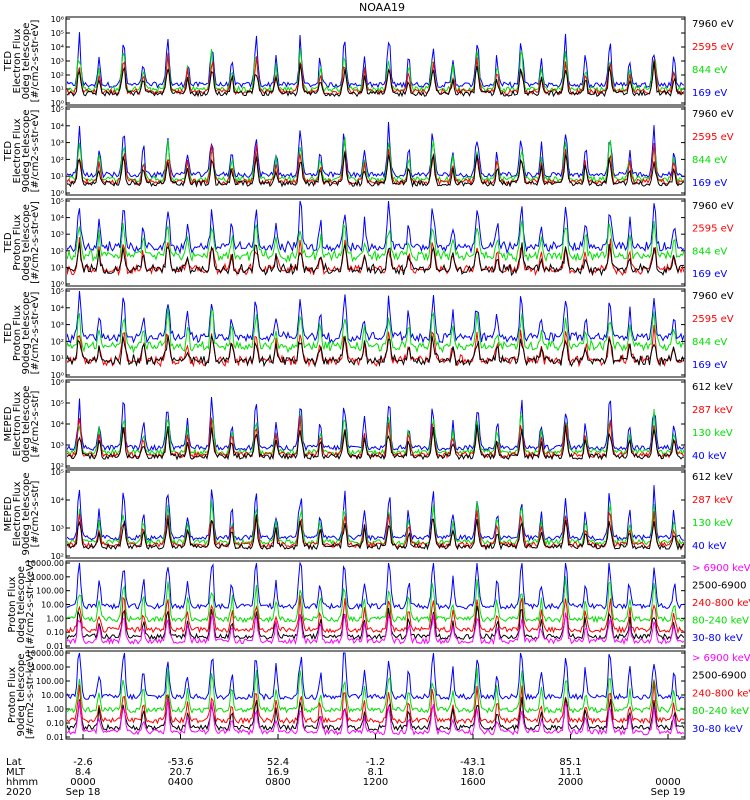  I want to click on x-row-label: hhmm, so click(22, 782).